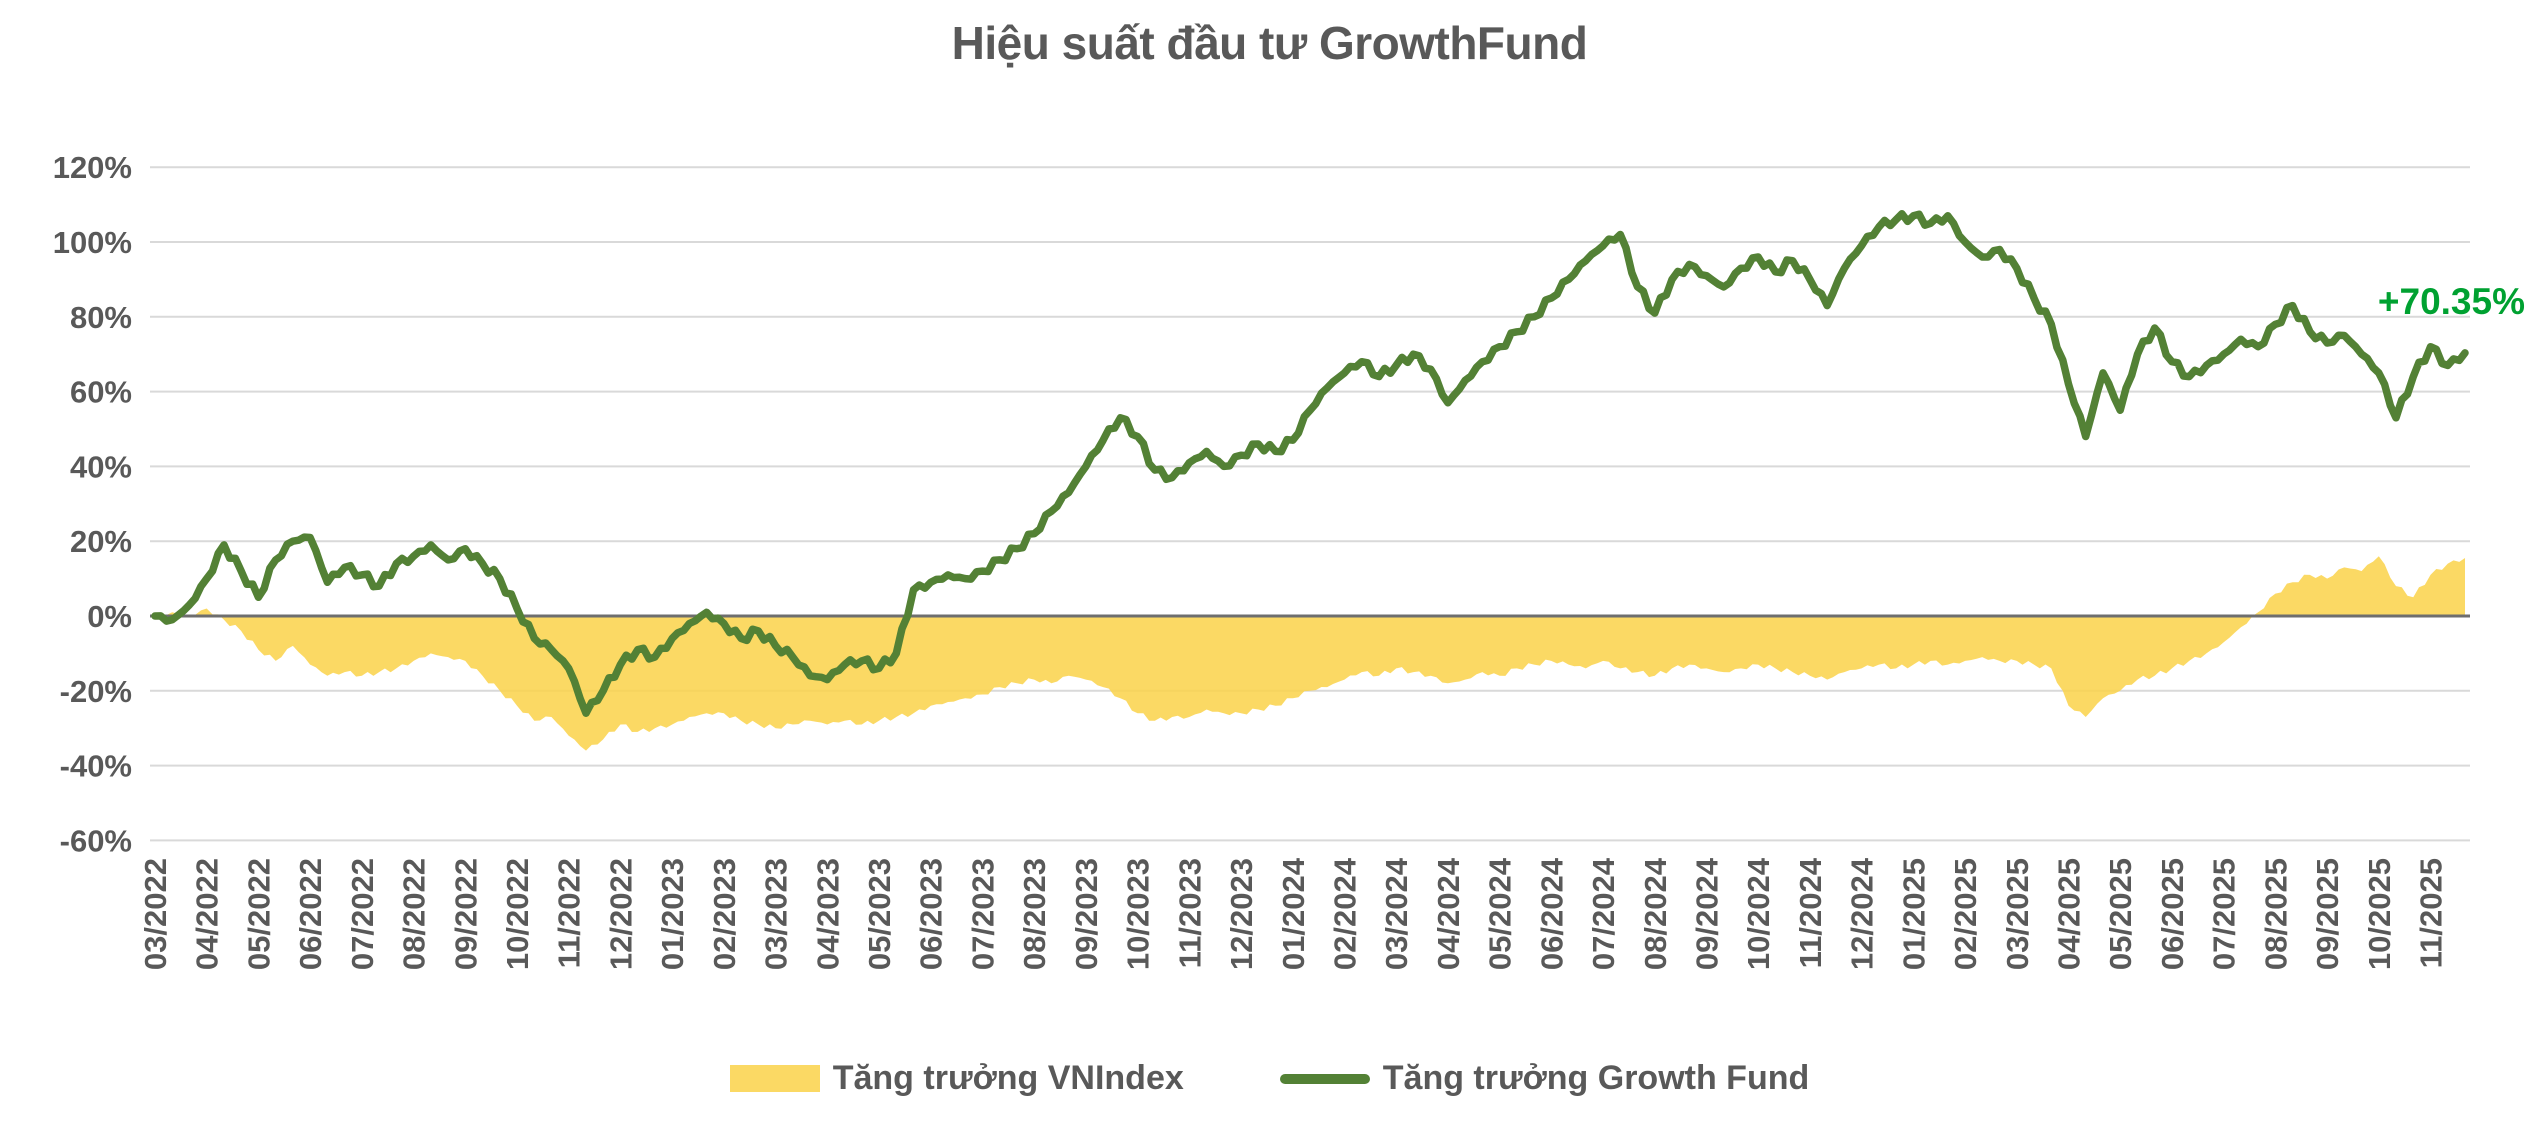 The width and height of the screenshot is (2539, 1142). I want to click on x-tick-label: 03/2023, so click(776, 914).